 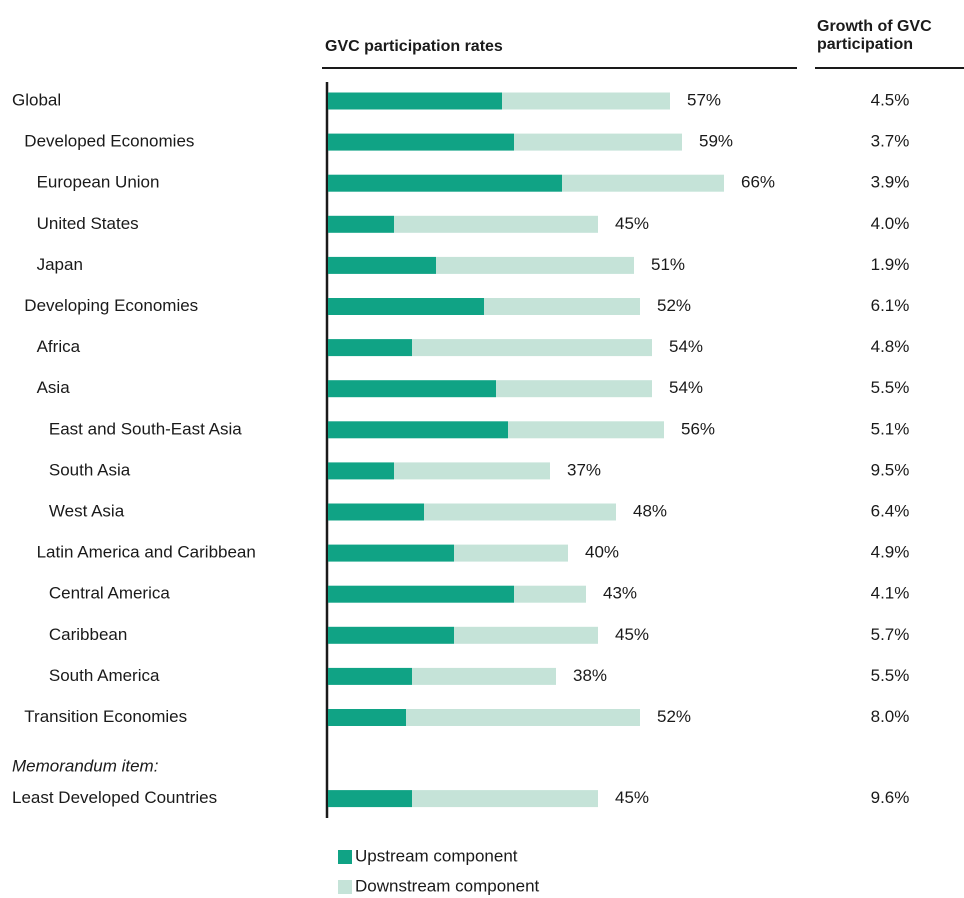 I want to click on growth-value: 4.9%, so click(x=890, y=552).